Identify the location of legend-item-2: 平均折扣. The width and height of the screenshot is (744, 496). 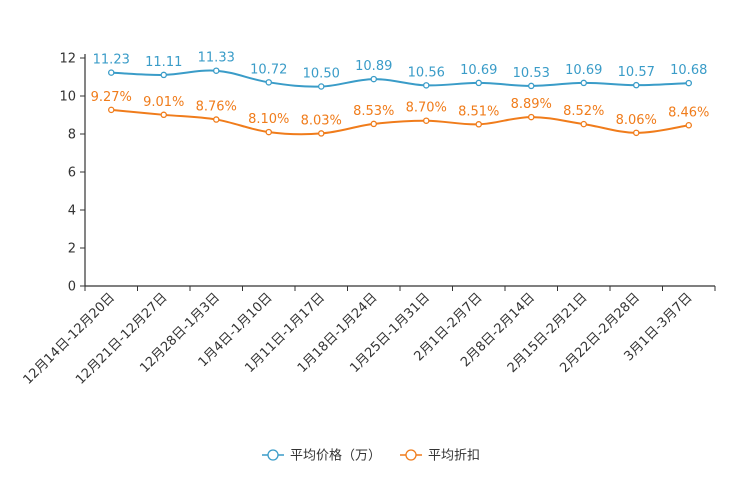
(440, 456).